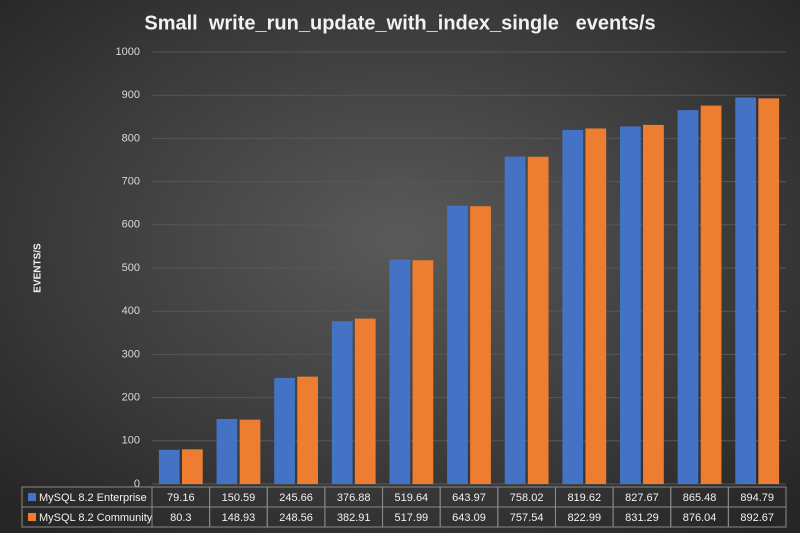 The width and height of the screenshot is (800, 533). What do you see at coordinates (131, 138) in the screenshot?
I see `y-tick-label: 800` at bounding box center [131, 138].